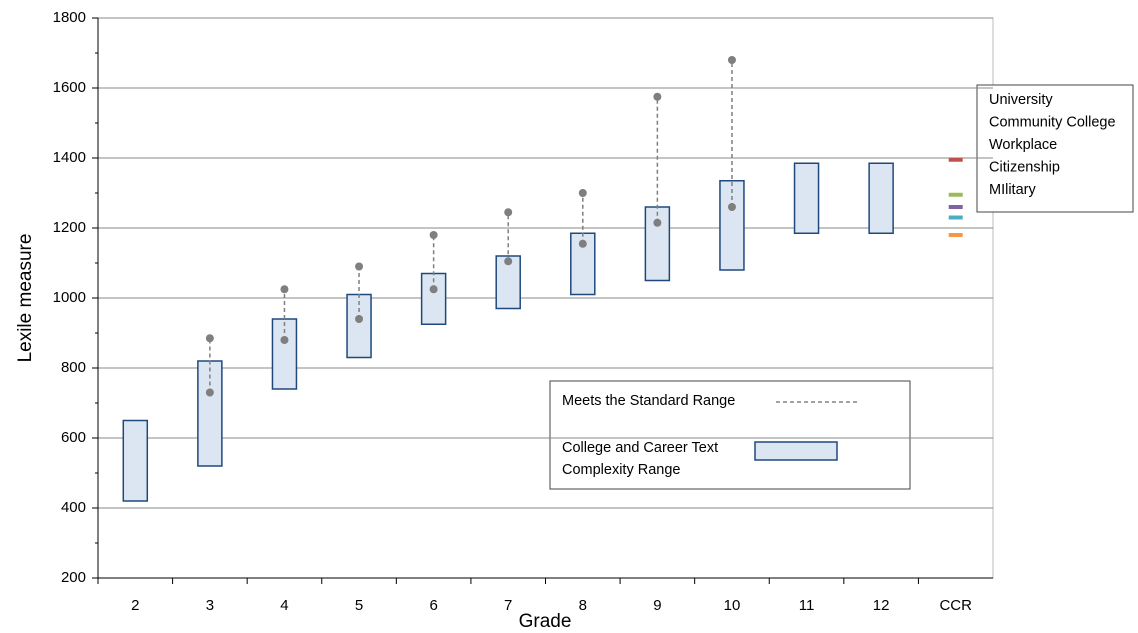 The height and width of the screenshot is (633, 1138). What do you see at coordinates (657, 605) in the screenshot?
I see `x-tick-label: 9` at bounding box center [657, 605].